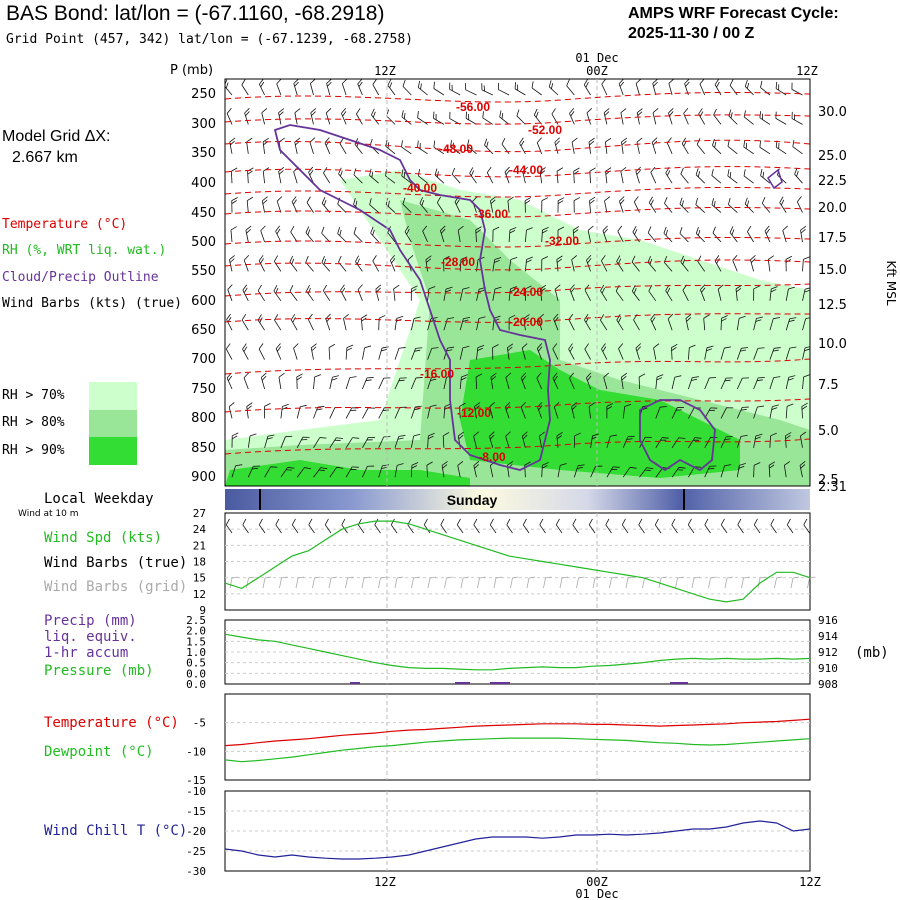 The image size is (900, 900). I want to click on pressure-tick-900: 900, so click(203, 477).